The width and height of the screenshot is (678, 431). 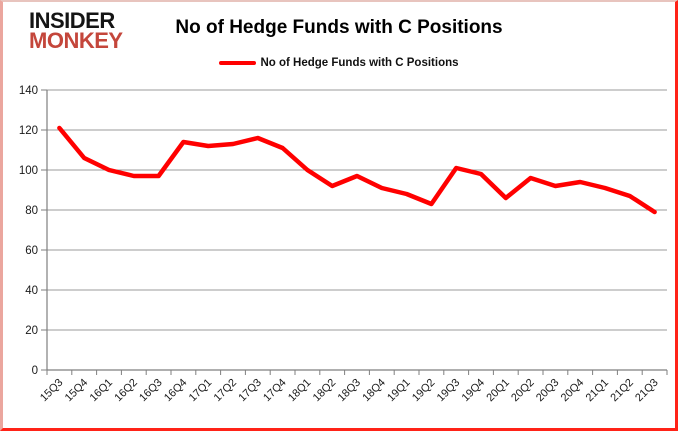 What do you see at coordinates (31, 331) in the screenshot?
I see `y-tick-label: 20` at bounding box center [31, 331].